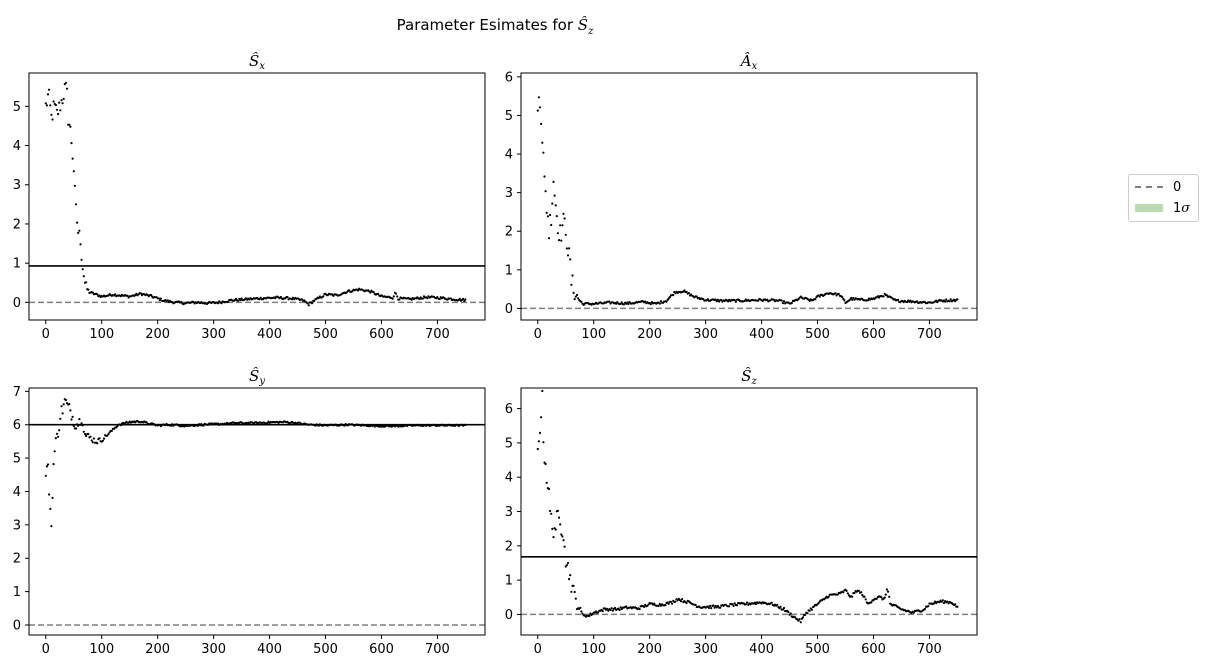 The height and width of the screenshot is (669, 1207). What do you see at coordinates (17, 185) in the screenshot?
I see `y-tick-label: 3` at bounding box center [17, 185].